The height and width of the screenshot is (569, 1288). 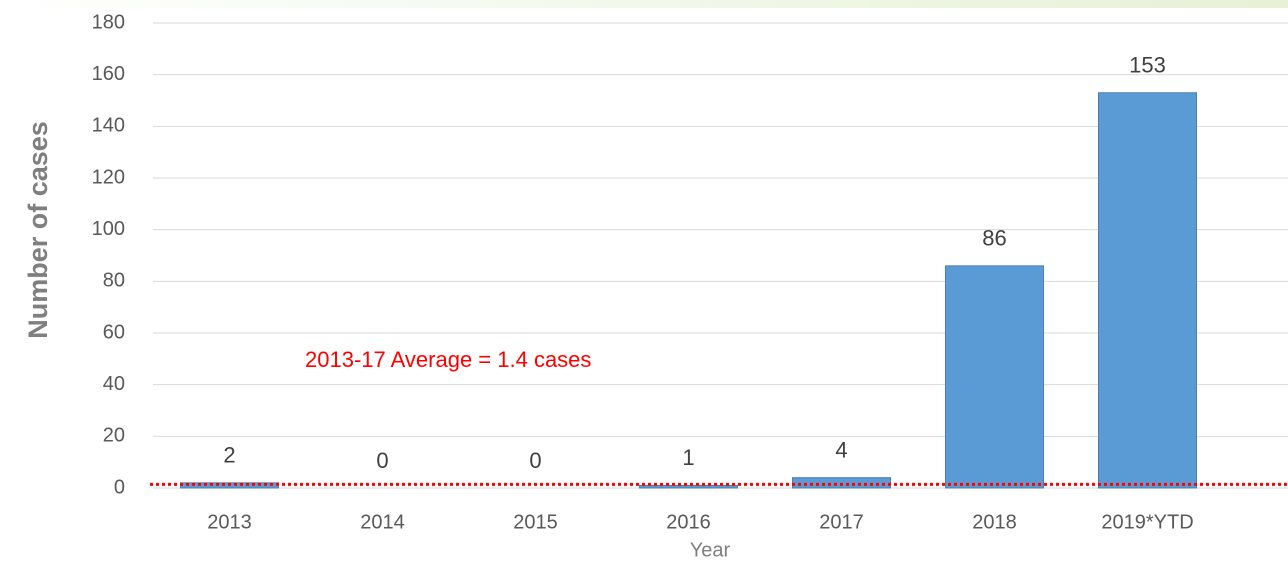 I want to click on x-tick-label: 2018, so click(x=994, y=522).